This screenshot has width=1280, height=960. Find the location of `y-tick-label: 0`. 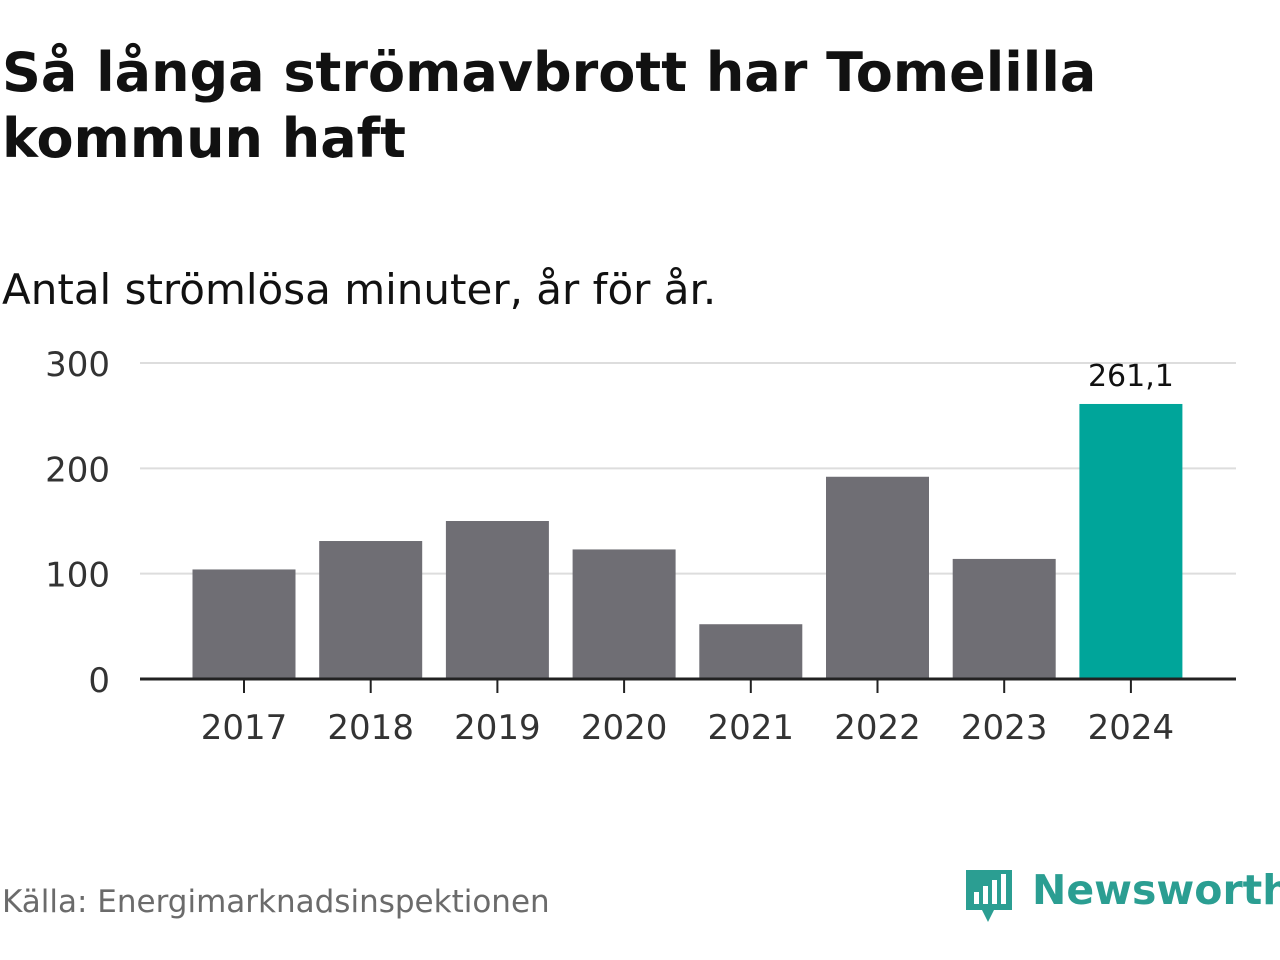

y-tick-label: 0 is located at coordinates (99, 681).